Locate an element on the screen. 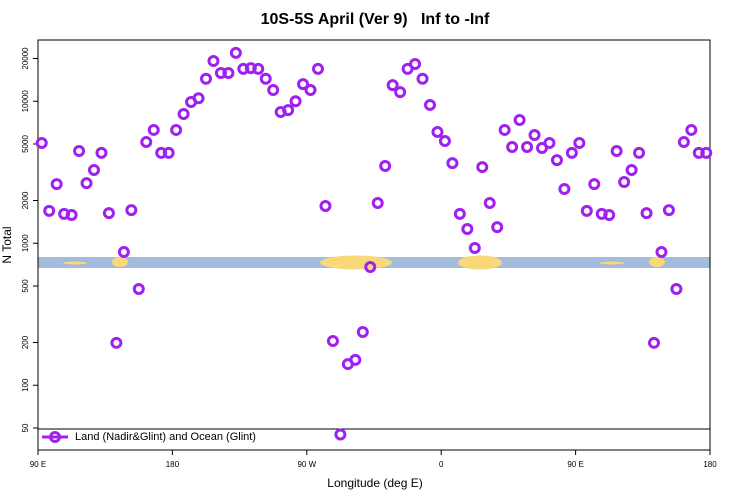 The image size is (750, 500). y-tick-label: 1000 is located at coordinates (25, 243).